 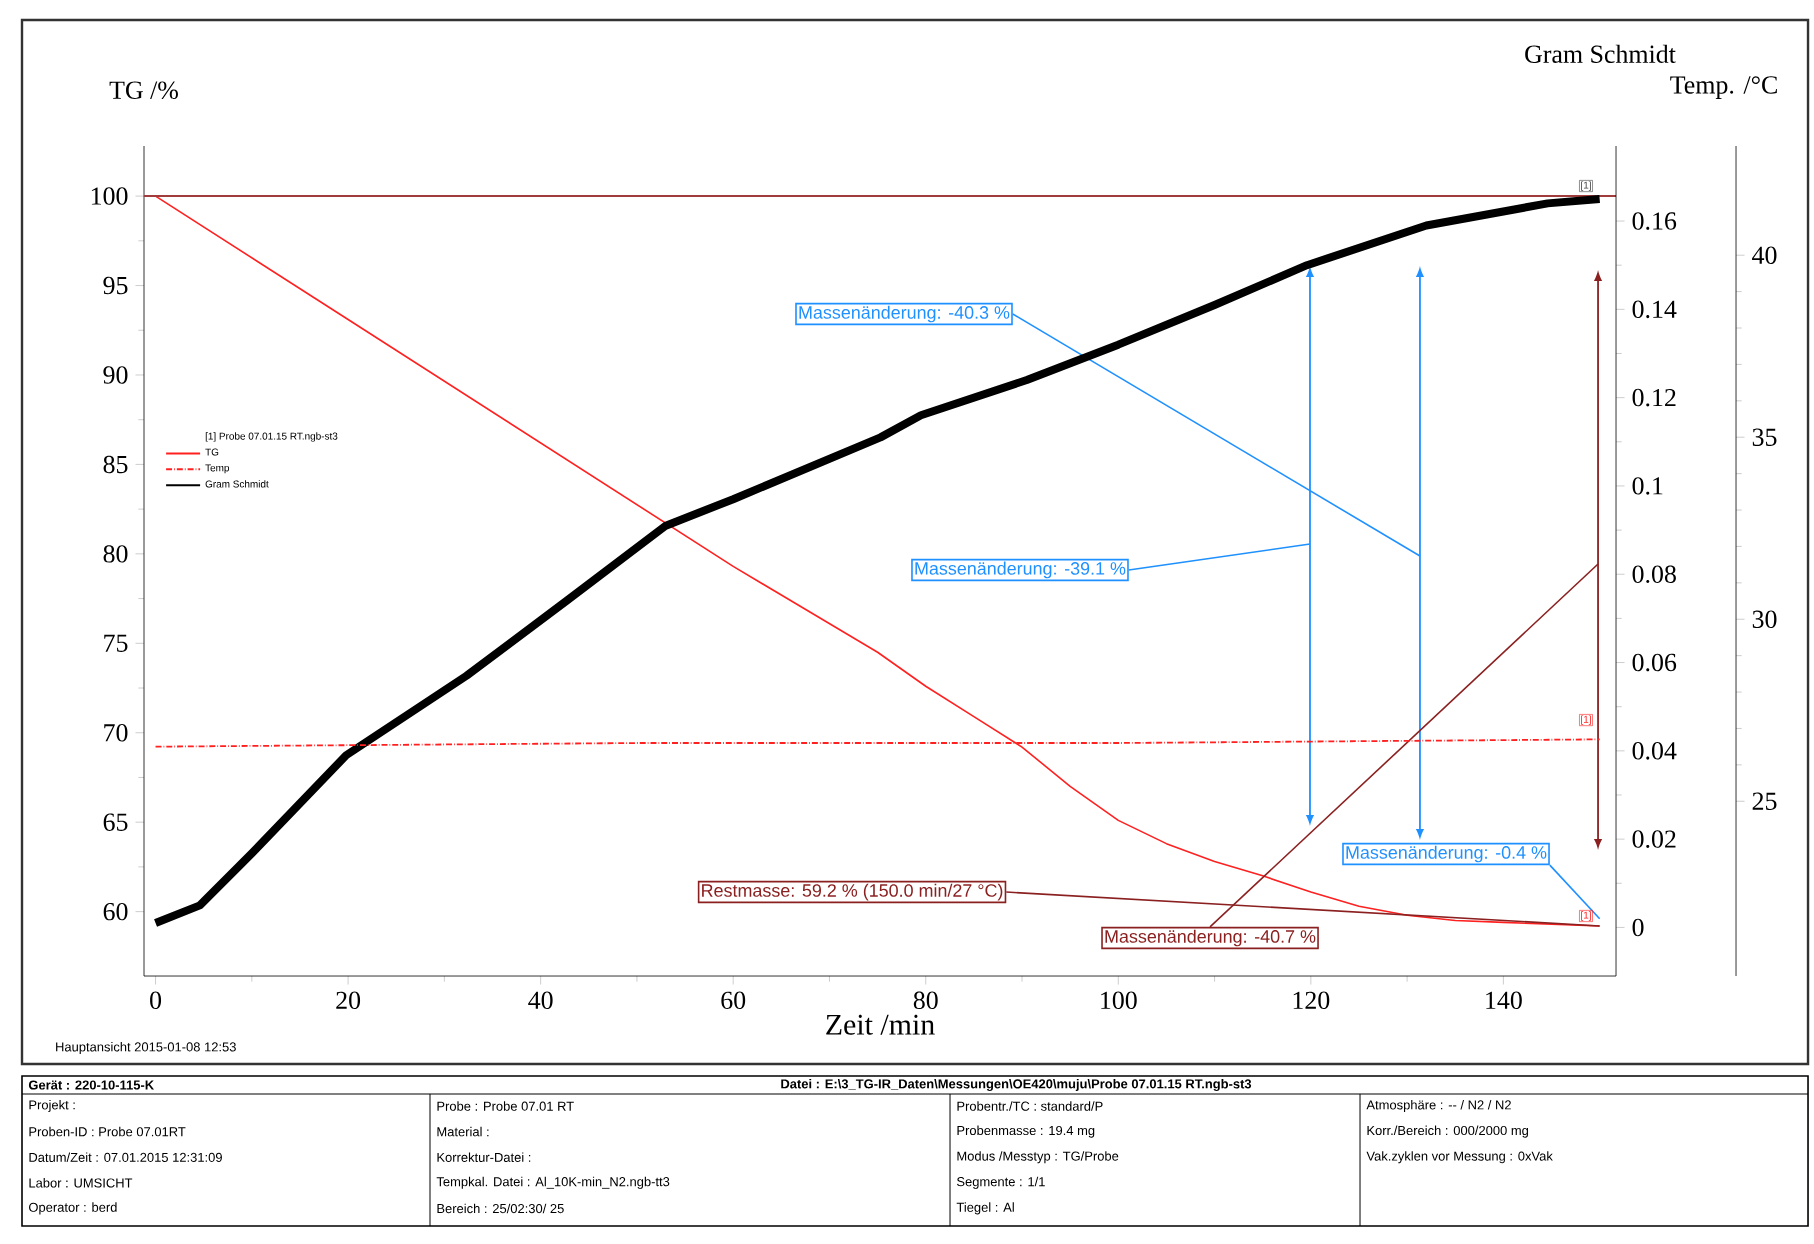 I want to click on y2-tick-label: 0.14, so click(x=1654, y=309).